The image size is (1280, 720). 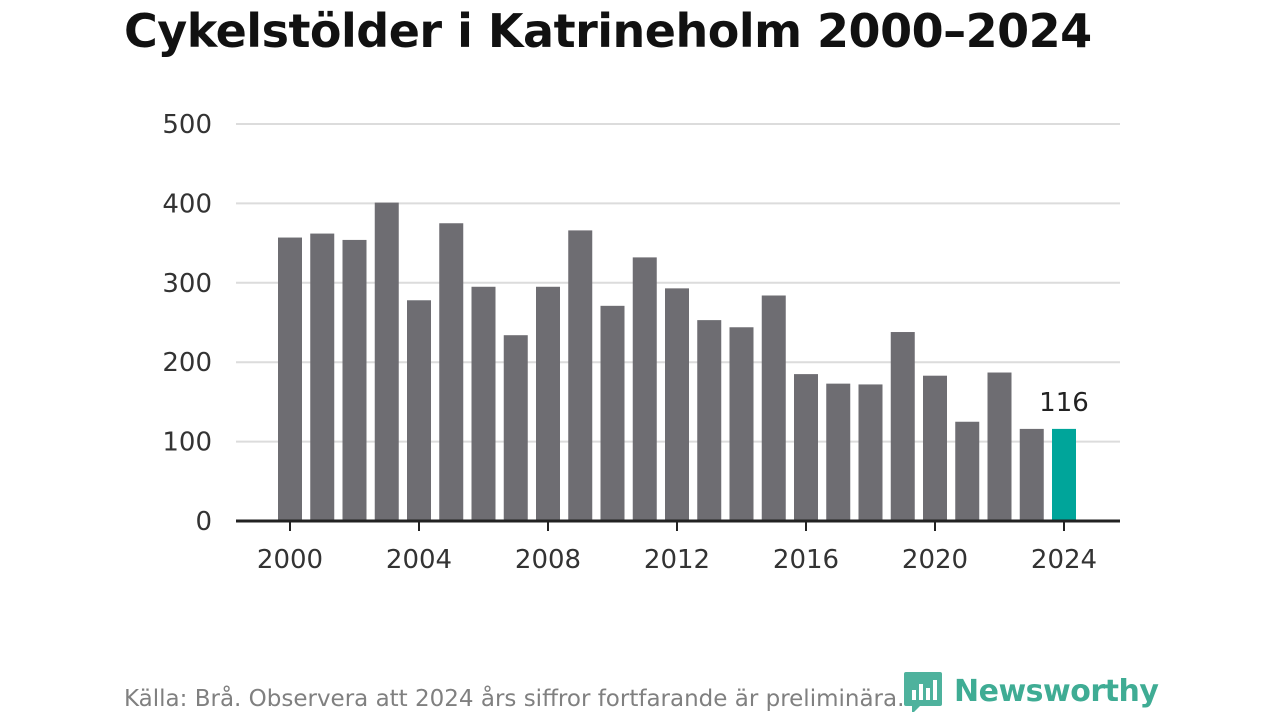 I want to click on x-tick-label: 2016, so click(x=806, y=560).